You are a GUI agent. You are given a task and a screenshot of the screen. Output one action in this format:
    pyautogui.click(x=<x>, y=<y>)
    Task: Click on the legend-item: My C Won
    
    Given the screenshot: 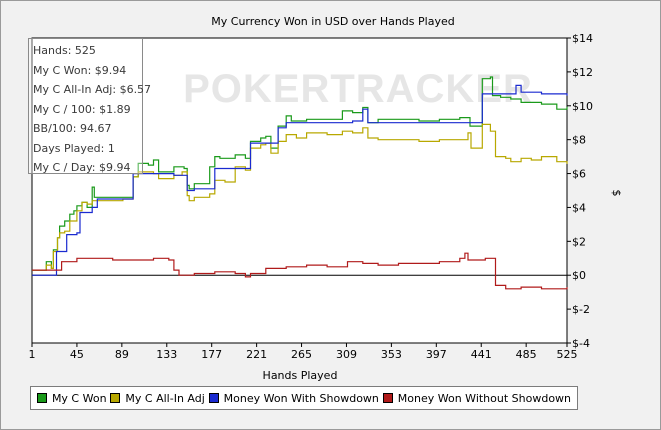 What is the action you would take?
    pyautogui.click(x=71, y=398)
    